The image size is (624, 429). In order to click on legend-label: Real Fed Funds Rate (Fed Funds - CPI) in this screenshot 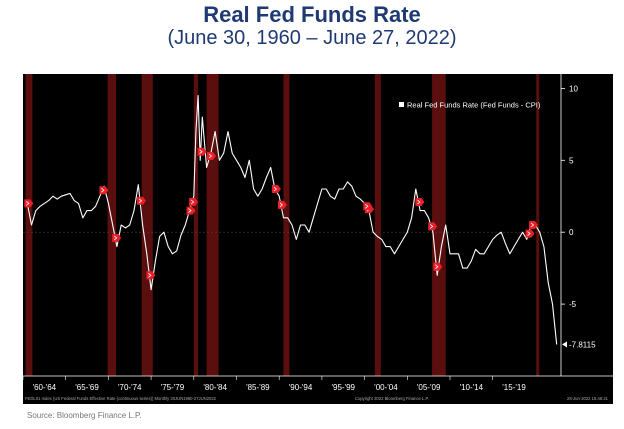, I will do `click(474, 105)`.